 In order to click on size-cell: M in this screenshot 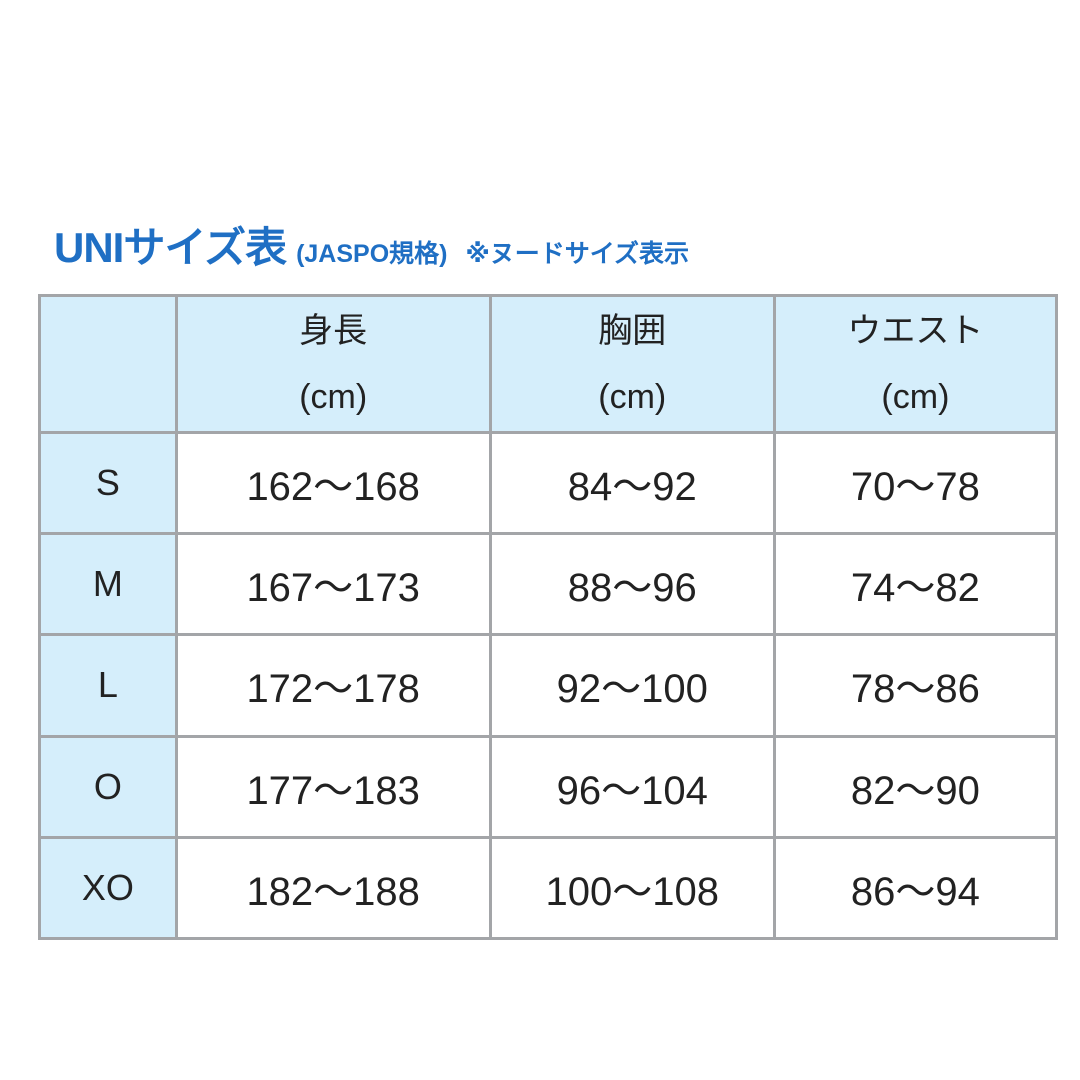, I will do `click(108, 584)`.